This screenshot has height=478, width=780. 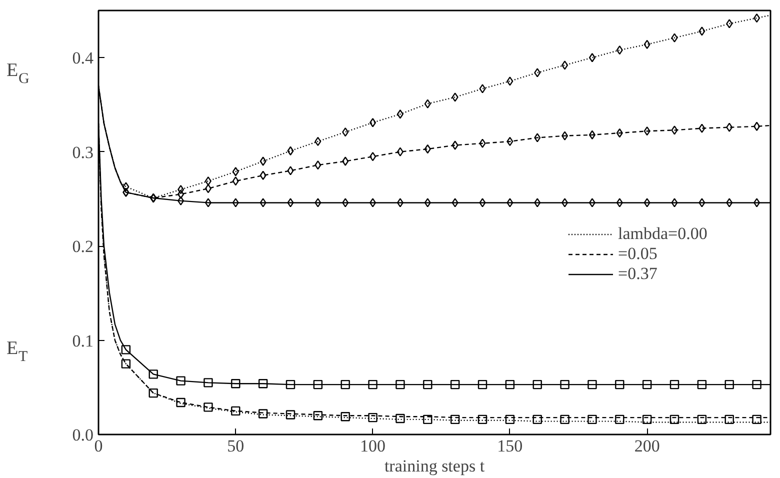 What do you see at coordinates (373, 446) in the screenshot?
I see `x-tick-label: 100` at bounding box center [373, 446].